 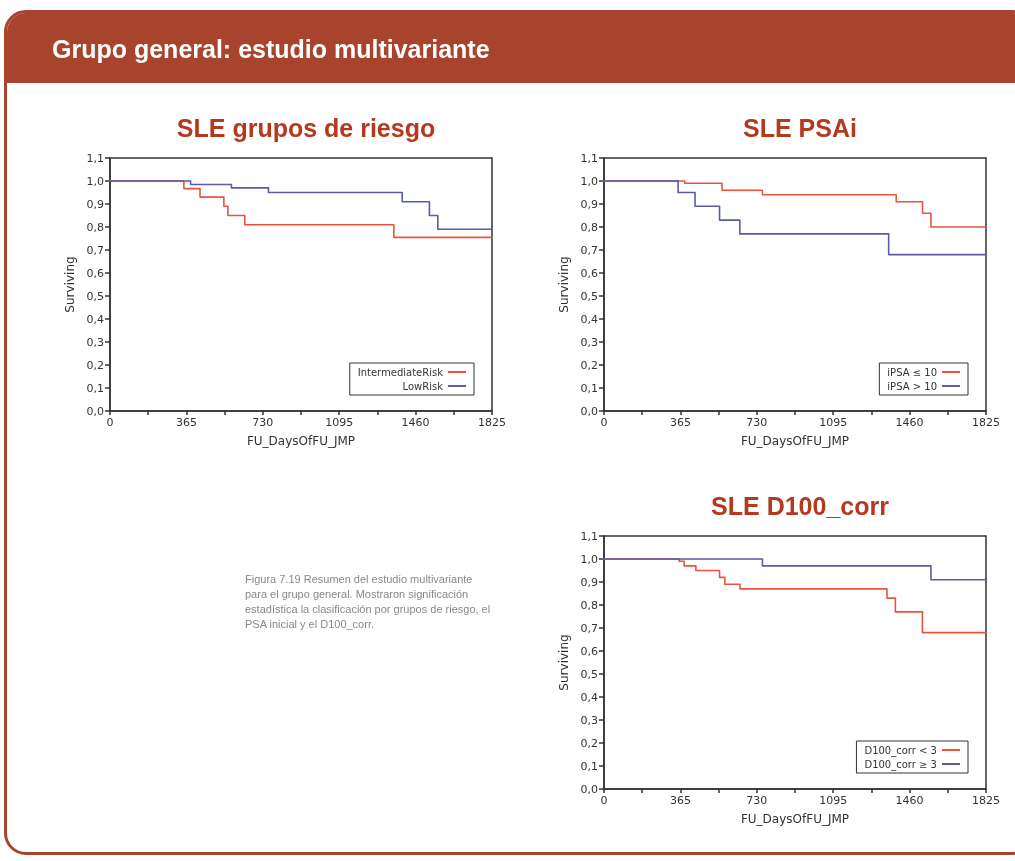 I want to click on legend-label: iPSA ≤ 10, so click(x=912, y=372).